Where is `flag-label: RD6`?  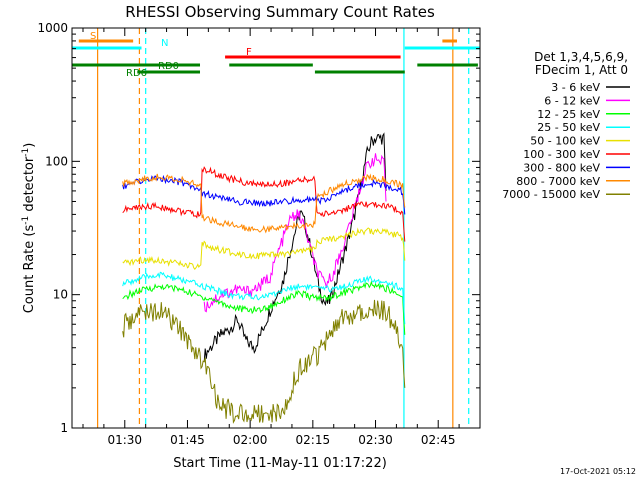 flag-label: RD6 is located at coordinates (136, 73).